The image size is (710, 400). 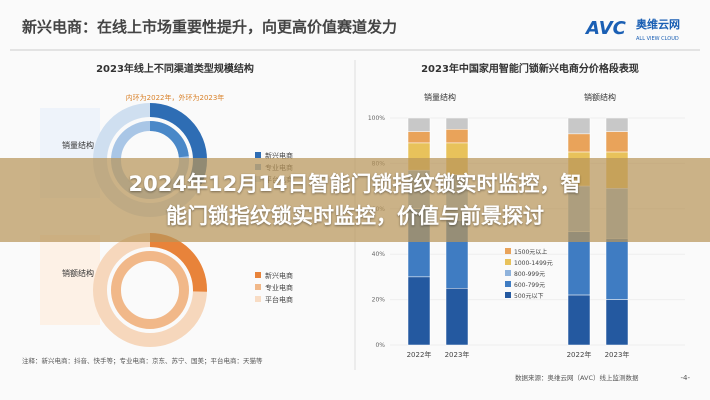 I want to click on y-tick-label: 20%, so click(x=379, y=300).